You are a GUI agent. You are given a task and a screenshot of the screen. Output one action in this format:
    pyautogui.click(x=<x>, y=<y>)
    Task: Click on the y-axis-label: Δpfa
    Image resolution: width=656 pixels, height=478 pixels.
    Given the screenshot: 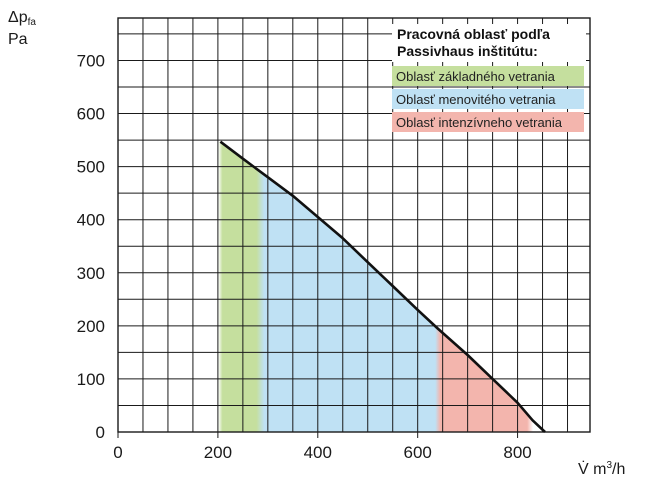 What is the action you would take?
    pyautogui.click(x=22, y=18)
    